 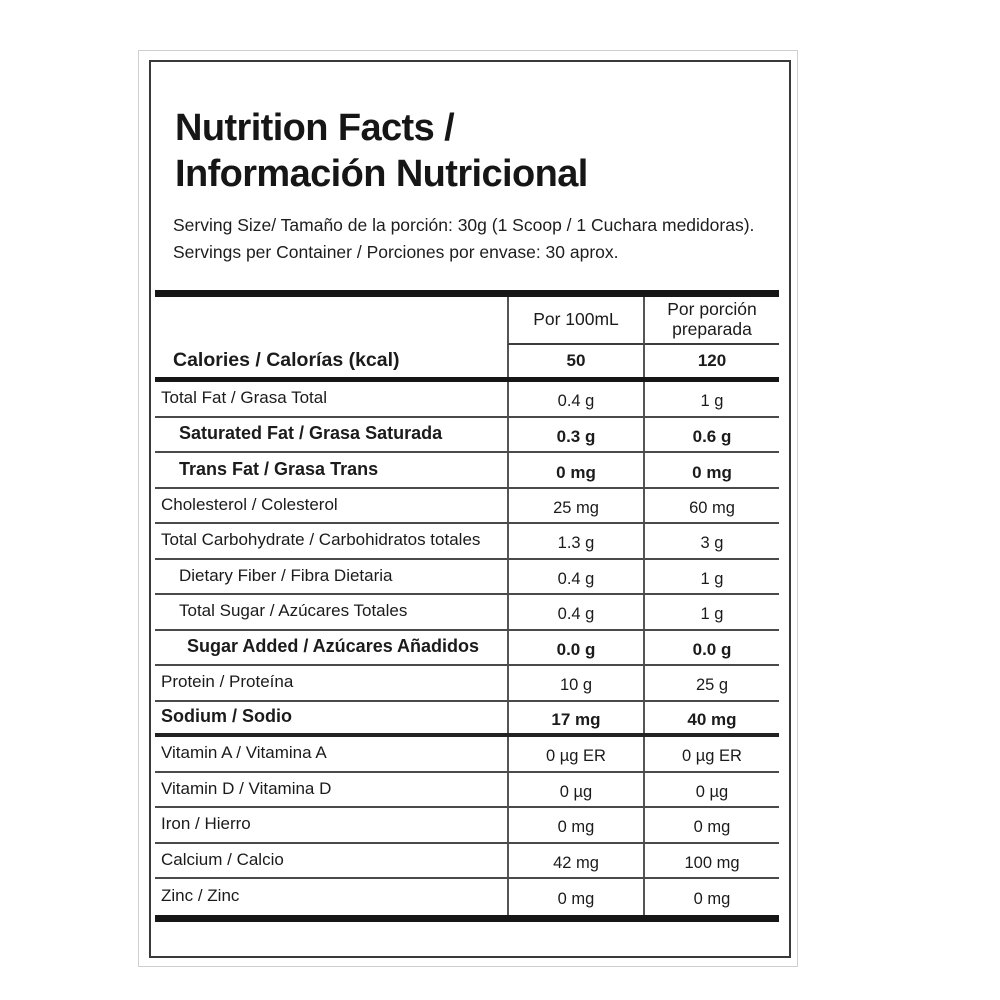 I want to click on nutrient-label: Cholesterol / Colesterol, so click(x=249, y=504).